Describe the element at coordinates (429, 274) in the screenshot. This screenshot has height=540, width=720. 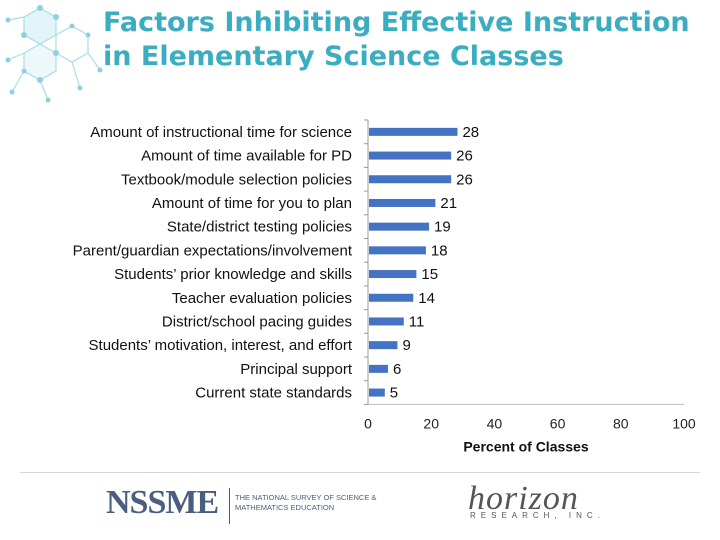
I see `data-label: 15` at that location.